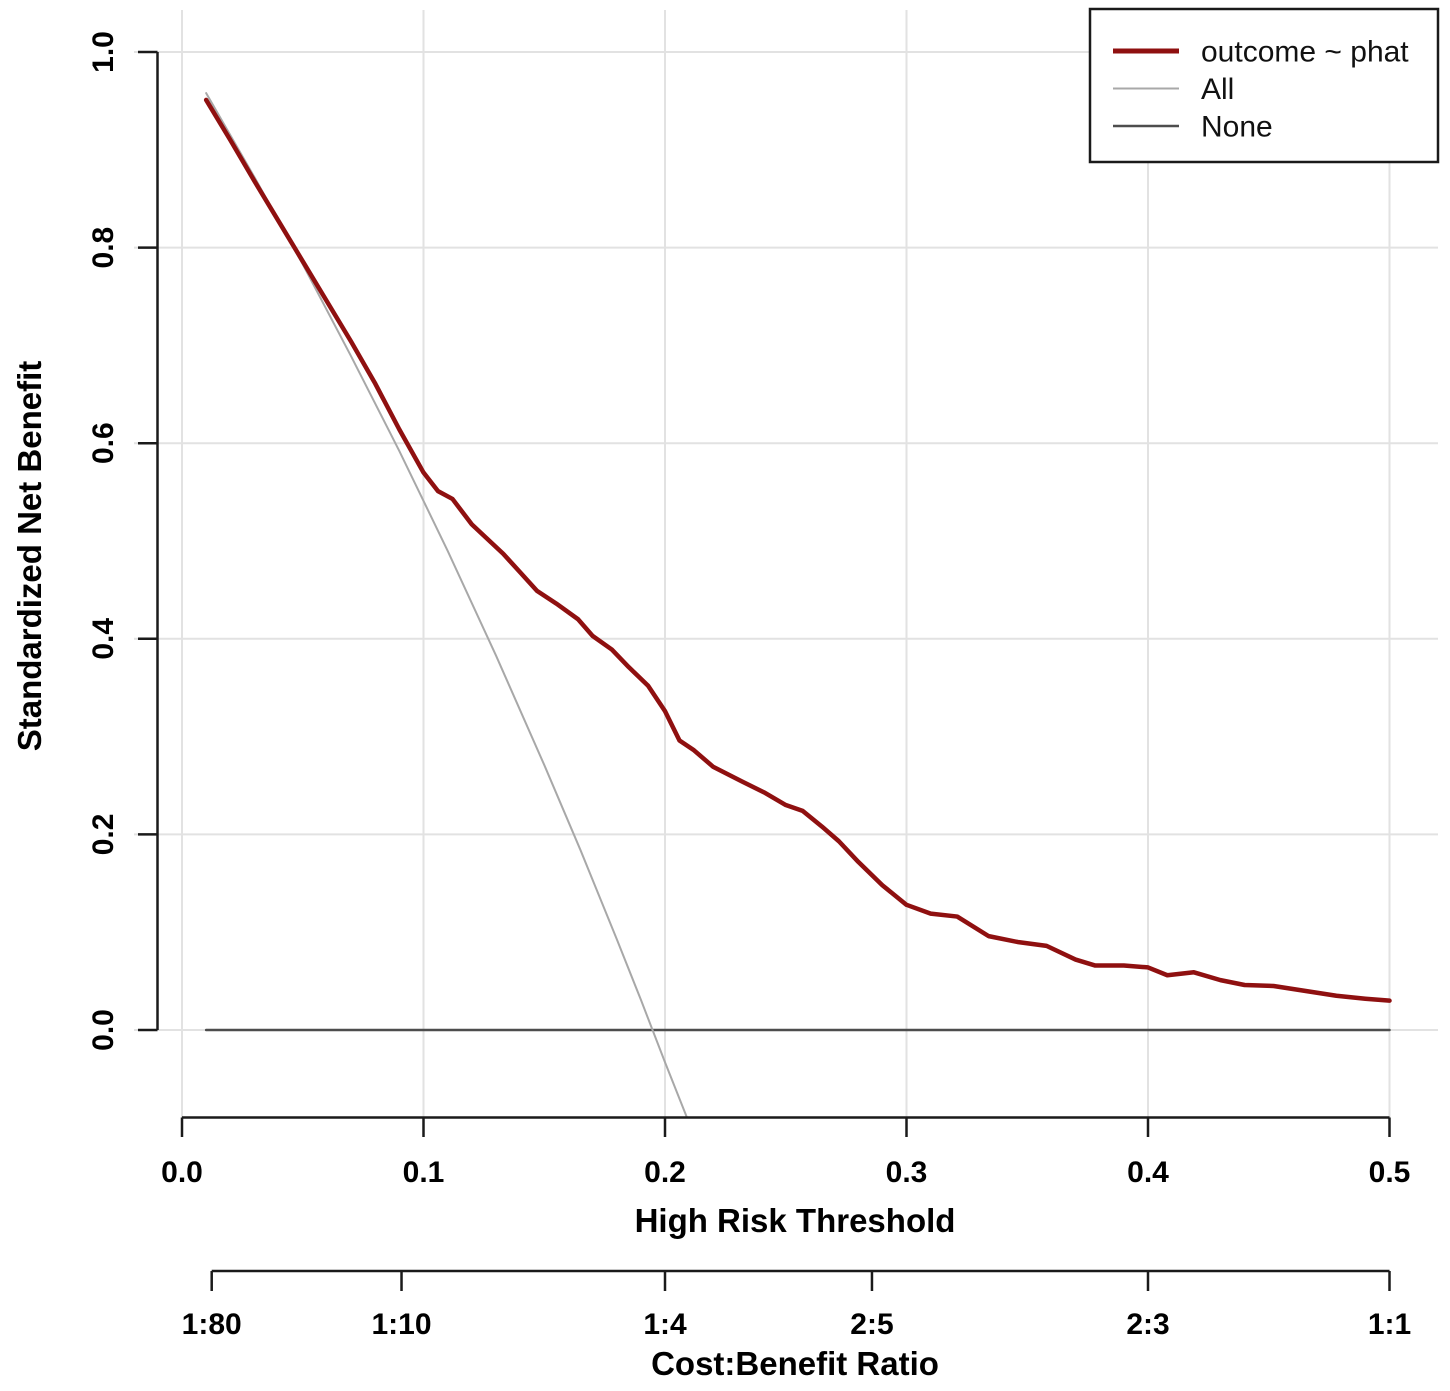 The width and height of the screenshot is (1450, 1391). Describe the element at coordinates (424, 1172) in the screenshot. I see `x-tick-label: 0.1` at that location.